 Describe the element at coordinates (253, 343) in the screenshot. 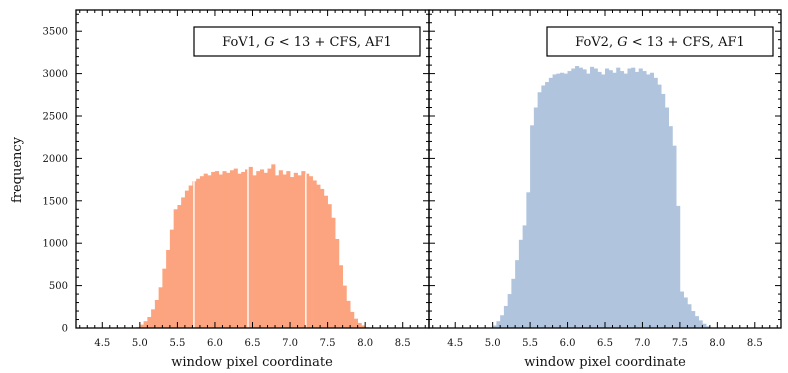

I see `left-x-tick-label: 6.5` at that location.